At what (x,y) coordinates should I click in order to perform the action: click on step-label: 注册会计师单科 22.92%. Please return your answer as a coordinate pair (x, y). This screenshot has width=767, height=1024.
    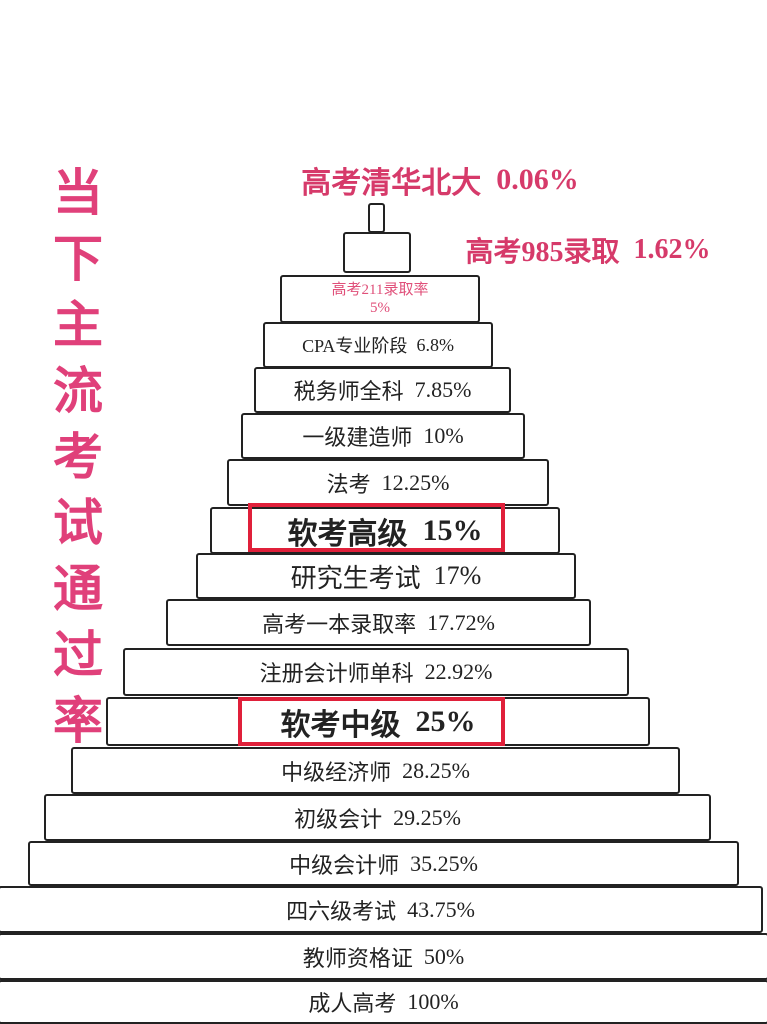
    Looking at the image, I should click on (376, 672).